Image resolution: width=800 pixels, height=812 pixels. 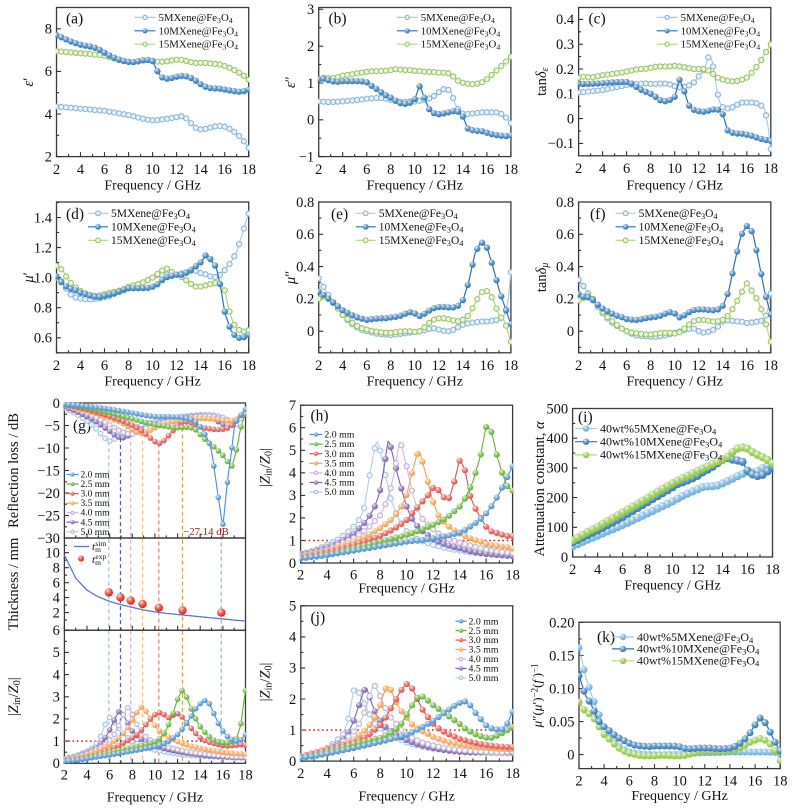 What do you see at coordinates (537, 695) in the screenshot?
I see `svg-text: μ″(μ′)−2(f )−1` at bounding box center [537, 695].